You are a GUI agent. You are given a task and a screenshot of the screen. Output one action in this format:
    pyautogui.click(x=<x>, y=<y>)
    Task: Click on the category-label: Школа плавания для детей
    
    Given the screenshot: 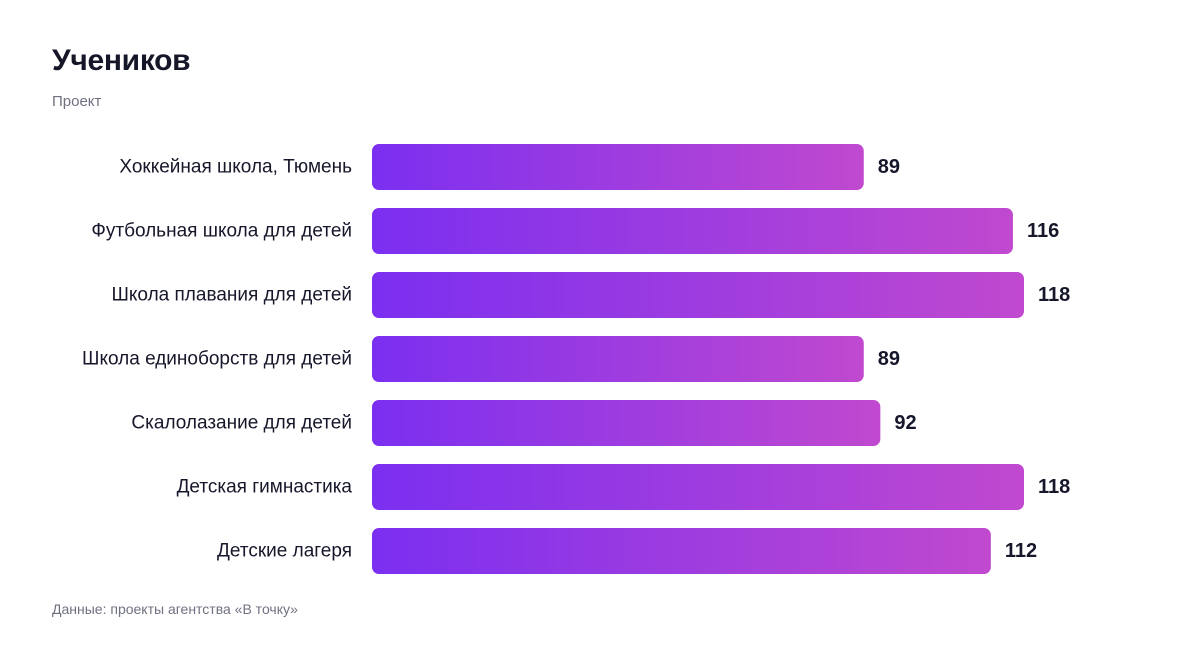 What is the action you would take?
    pyautogui.click(x=231, y=295)
    